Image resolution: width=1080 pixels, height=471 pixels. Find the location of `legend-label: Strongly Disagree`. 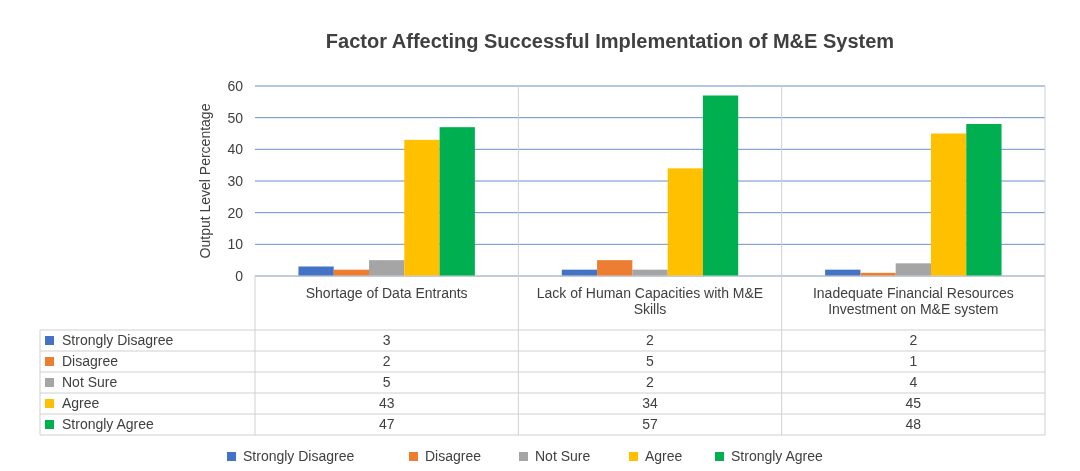

legend-label: Strongly Disagree is located at coordinates (118, 340).